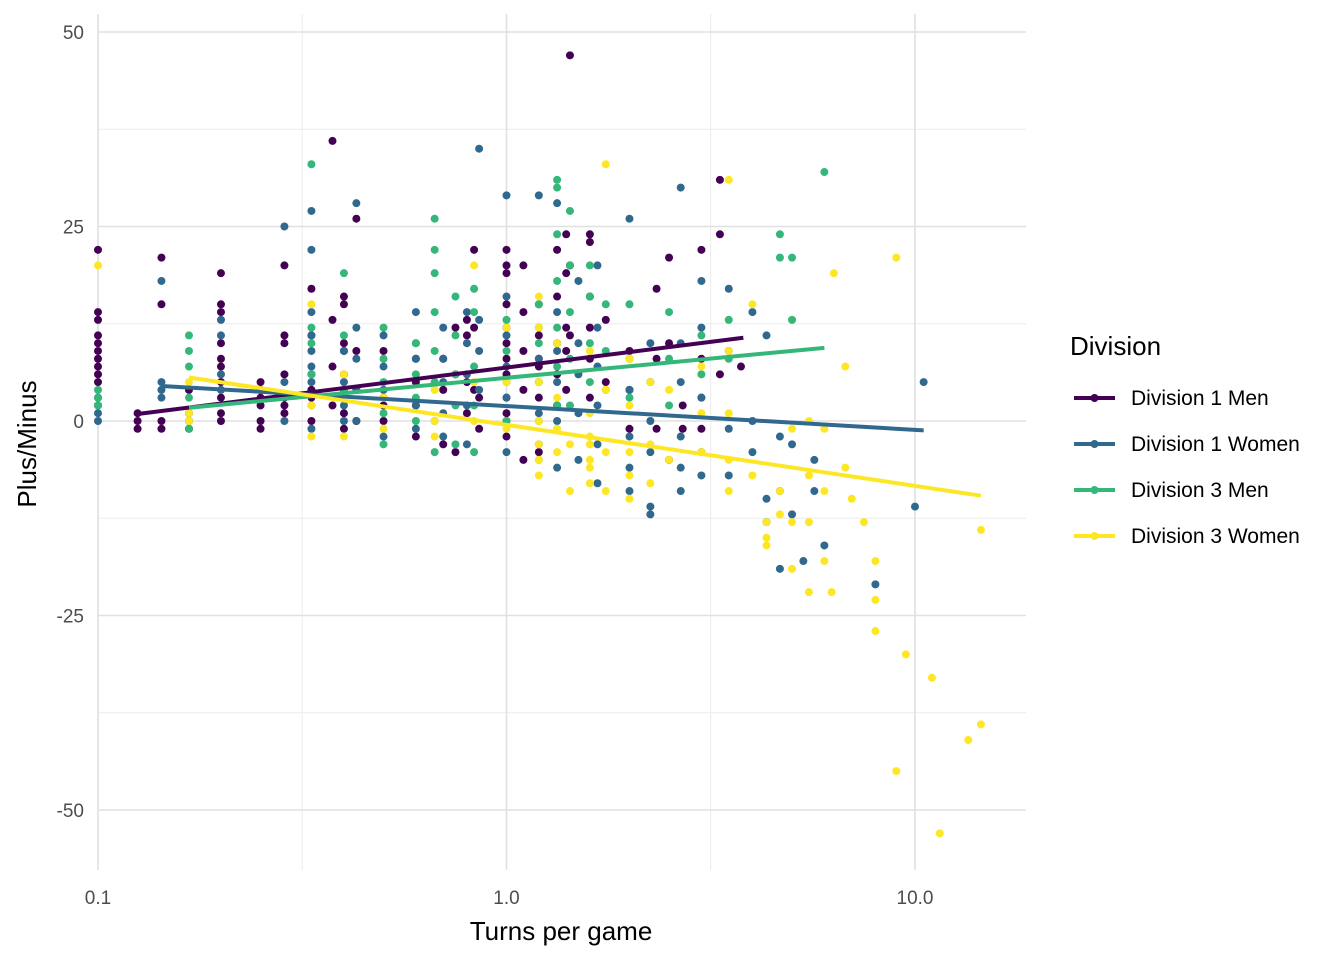 The image size is (1344, 960). I want to click on legend-label: Division 1 Men, so click(1200, 398).